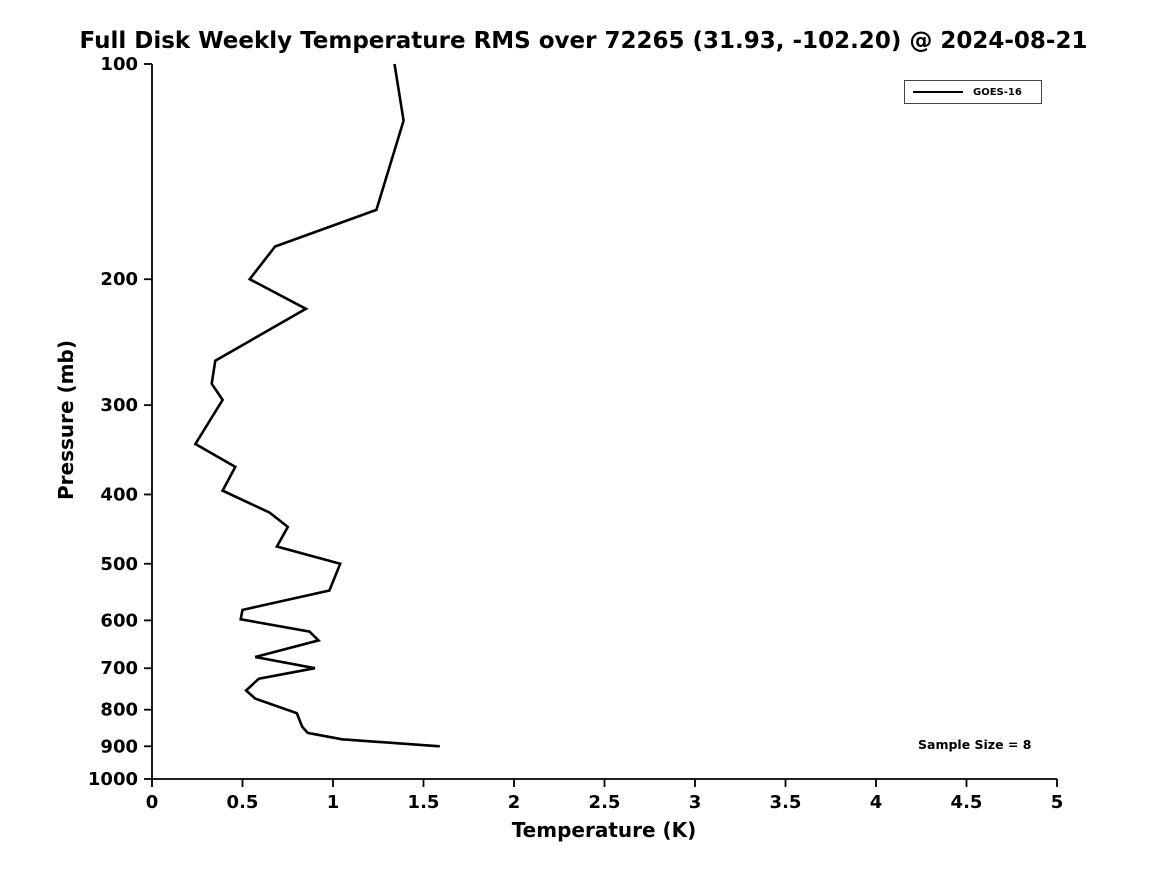 The image size is (1167, 875). Describe the element at coordinates (119, 64) in the screenshot. I see `y-tick-label-0: 100` at that location.